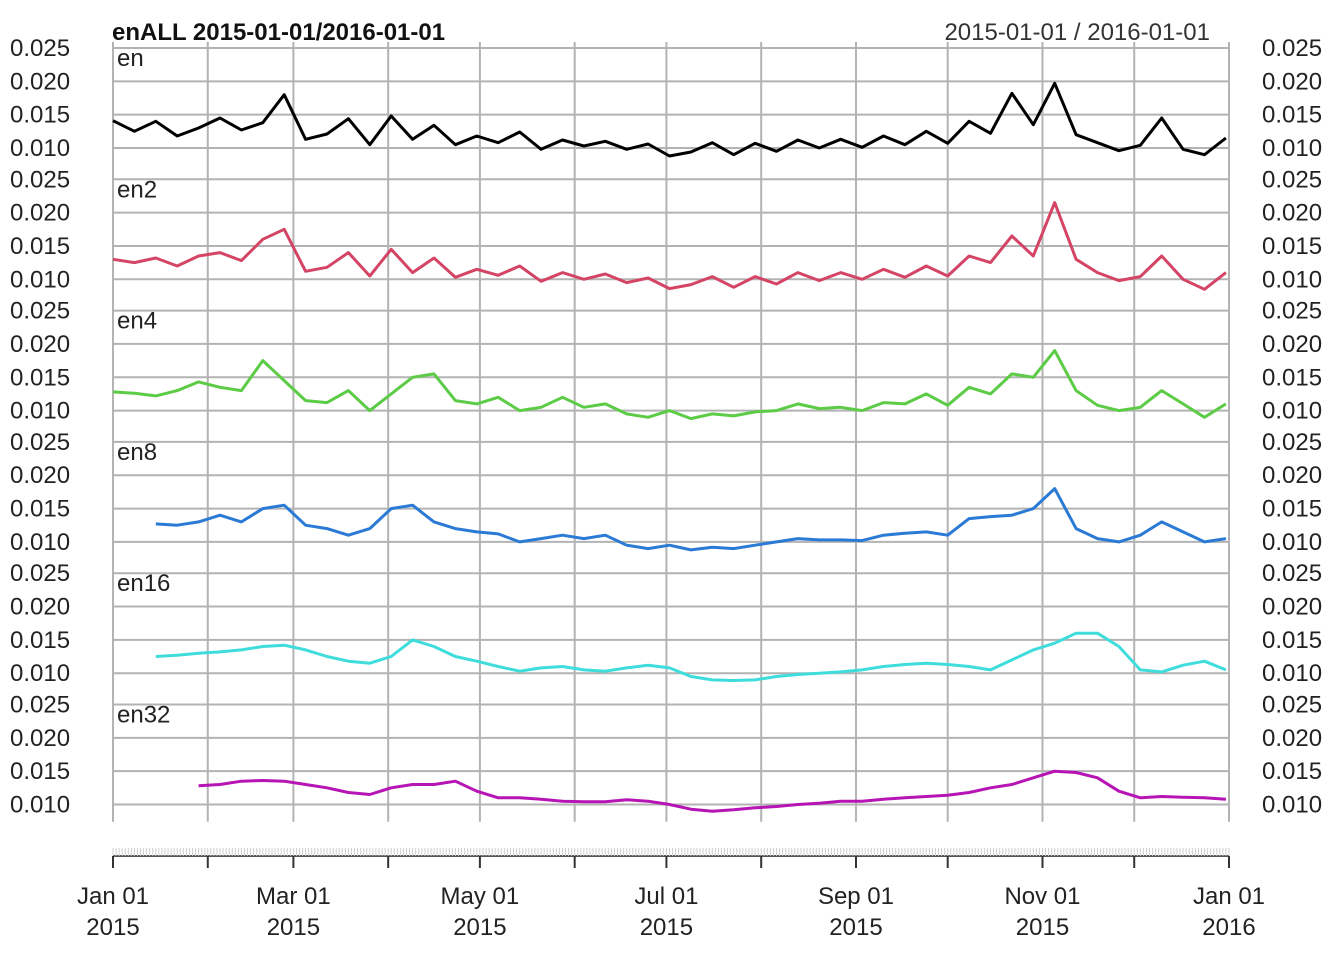 The width and height of the screenshot is (1344, 960). What do you see at coordinates (669, 119) in the screenshot?
I see `series-line-en` at bounding box center [669, 119].